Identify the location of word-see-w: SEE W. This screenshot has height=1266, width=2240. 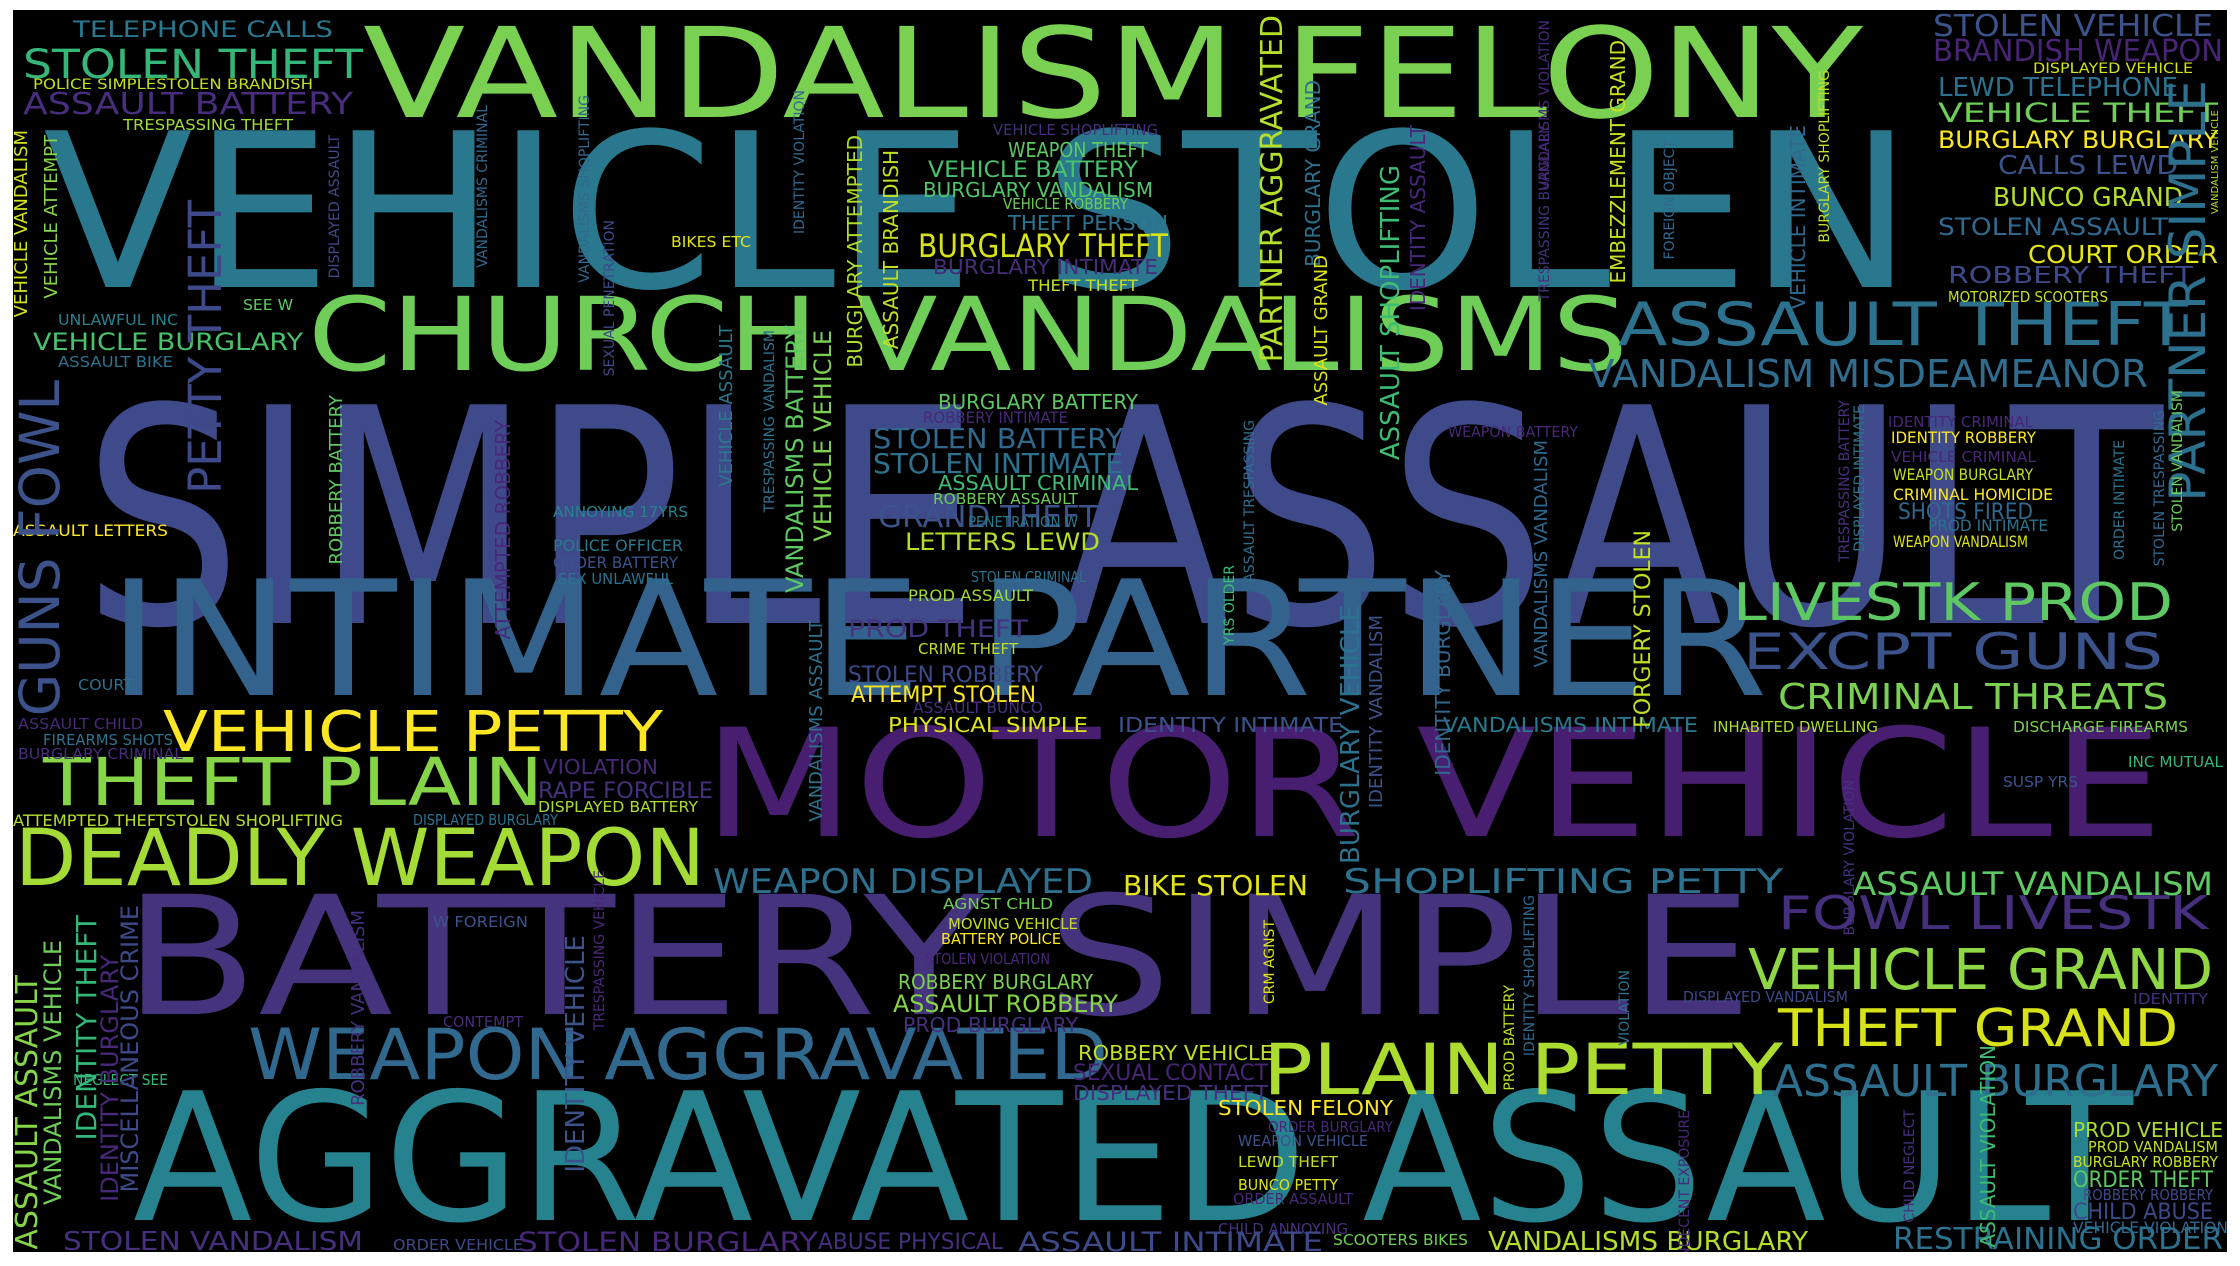
(268, 305).